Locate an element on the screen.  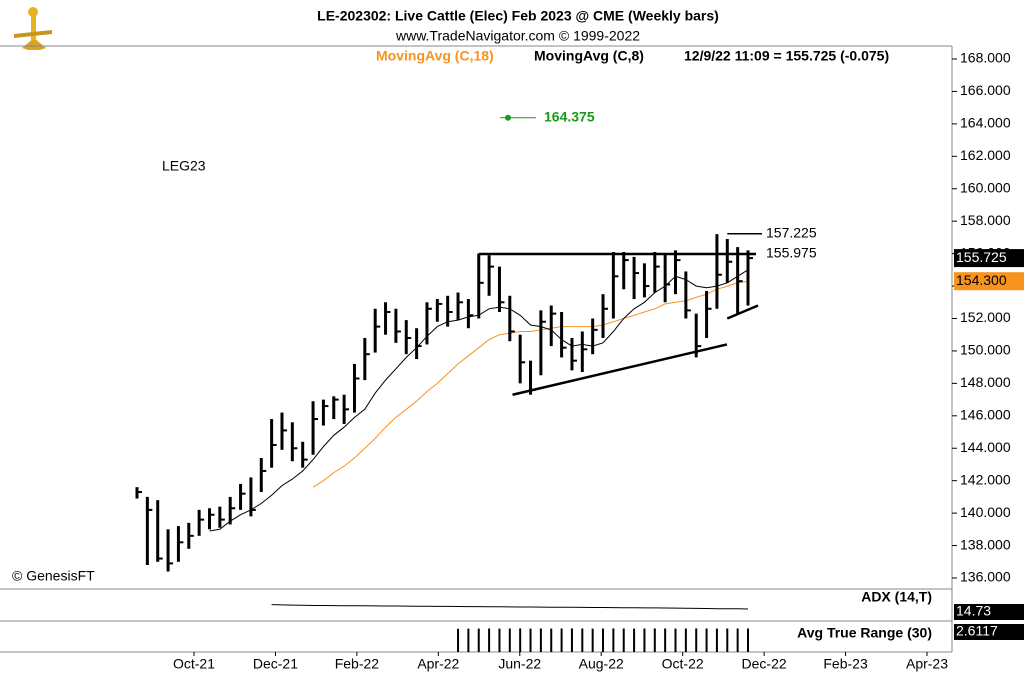
logo is located at coordinates (33, 28).